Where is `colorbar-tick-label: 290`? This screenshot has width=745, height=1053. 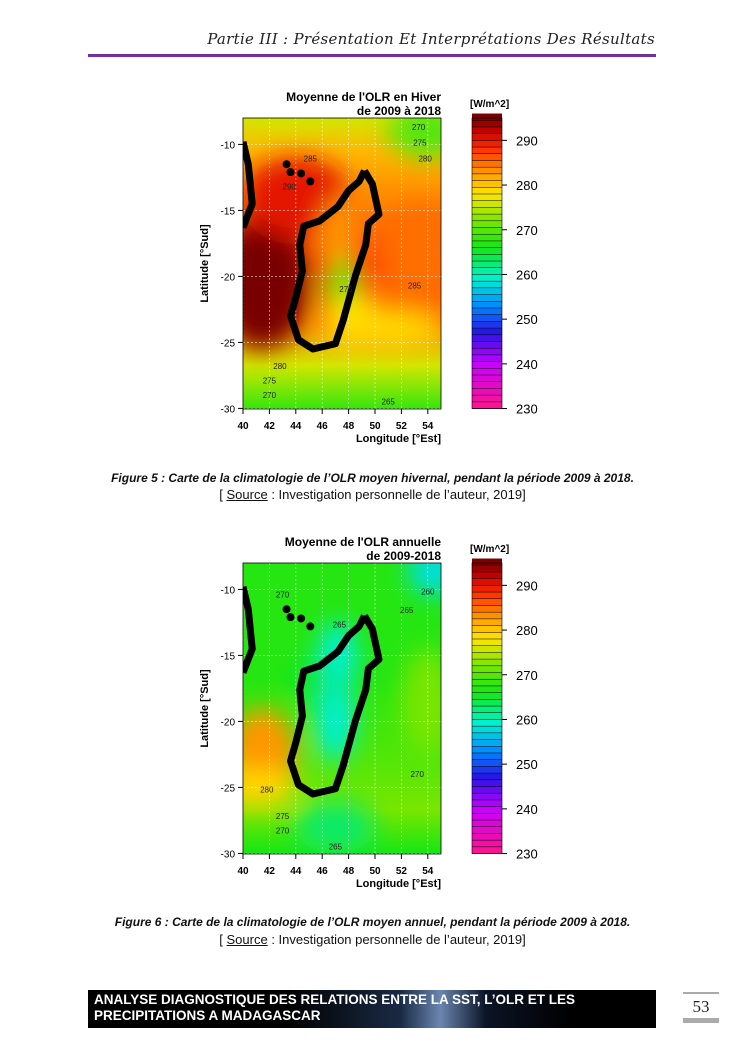
colorbar-tick-label: 290 is located at coordinates (527, 140).